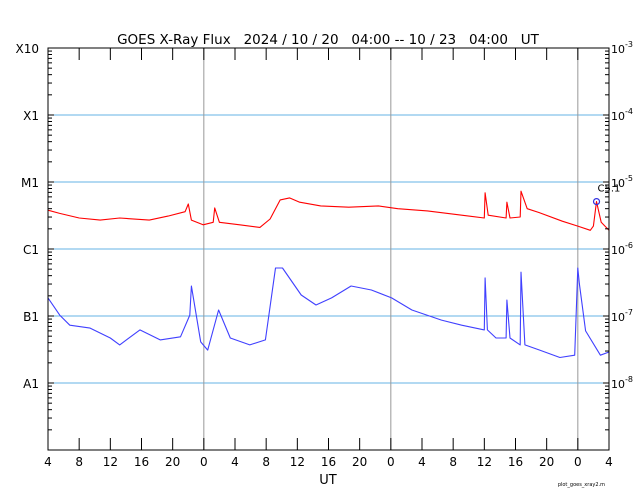 The height and width of the screenshot is (500, 640). Describe the element at coordinates (622, 316) in the screenshot. I see `right-axis-label: 10⁻⁷` at that location.